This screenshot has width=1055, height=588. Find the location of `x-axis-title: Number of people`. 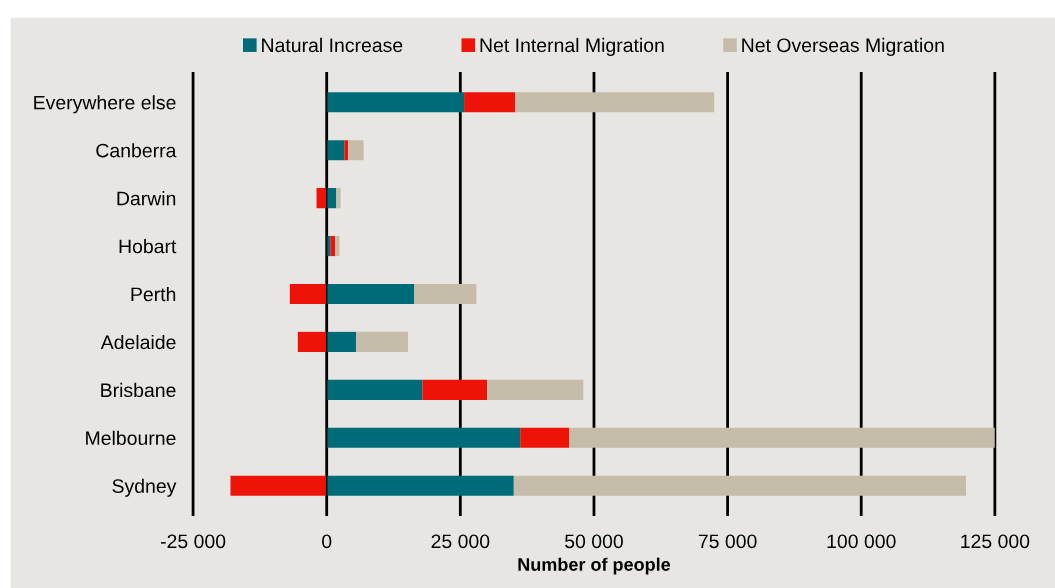

x-axis-title: Number of people is located at coordinates (594, 566).